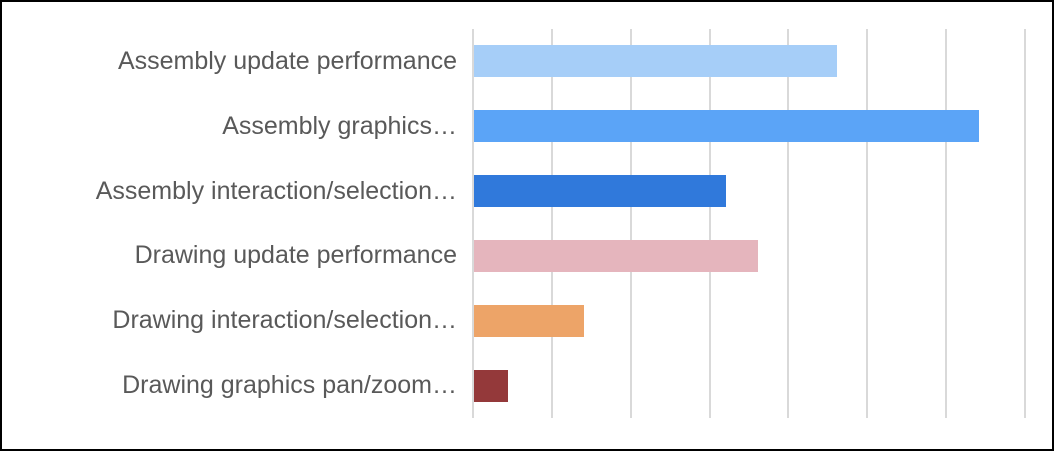 This screenshot has height=451, width=1054. I want to click on bar-assembly-interaction-selection, so click(600, 191).